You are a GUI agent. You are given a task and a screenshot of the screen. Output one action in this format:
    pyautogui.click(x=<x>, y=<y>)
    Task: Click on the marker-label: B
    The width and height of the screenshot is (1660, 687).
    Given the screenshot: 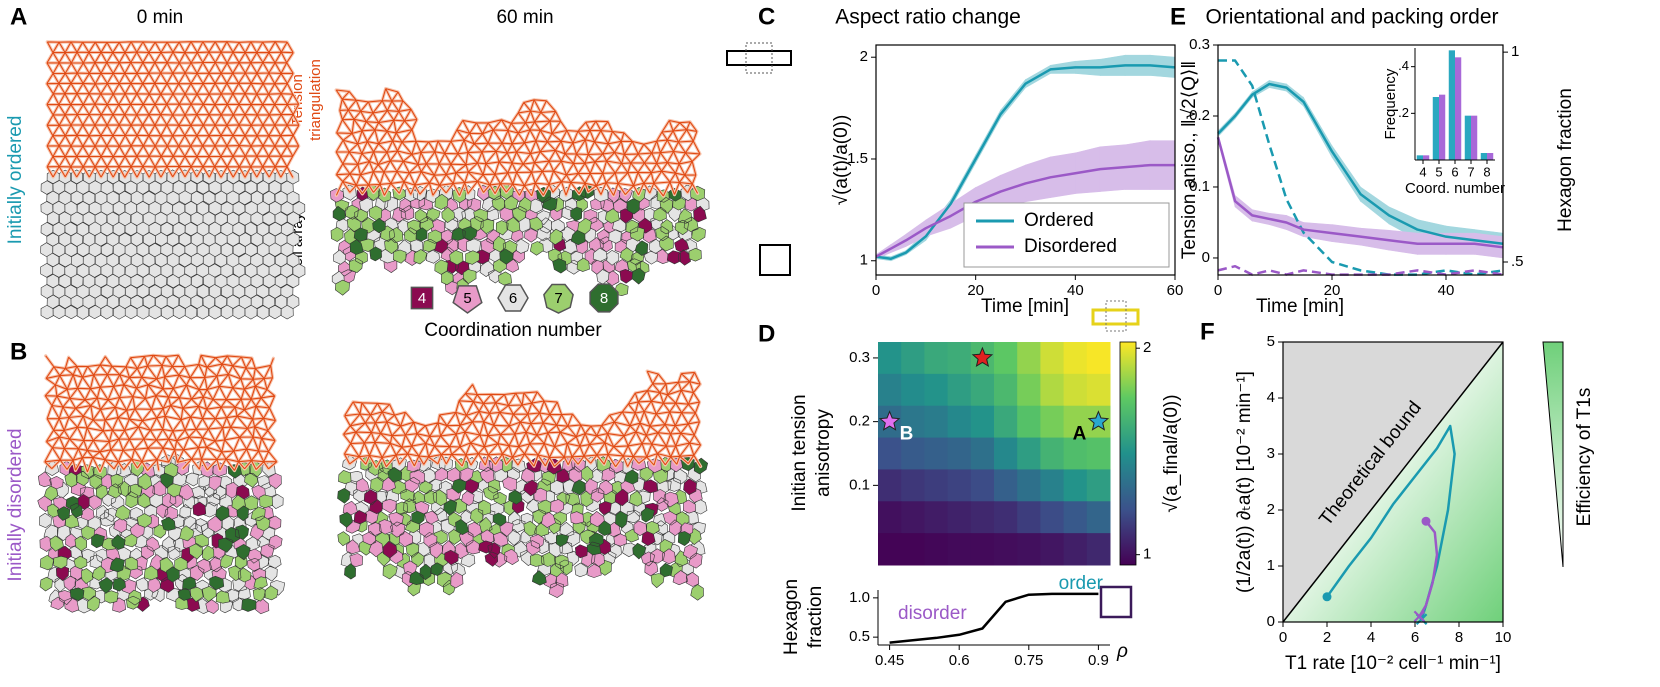 What is the action you would take?
    pyautogui.click(x=907, y=434)
    